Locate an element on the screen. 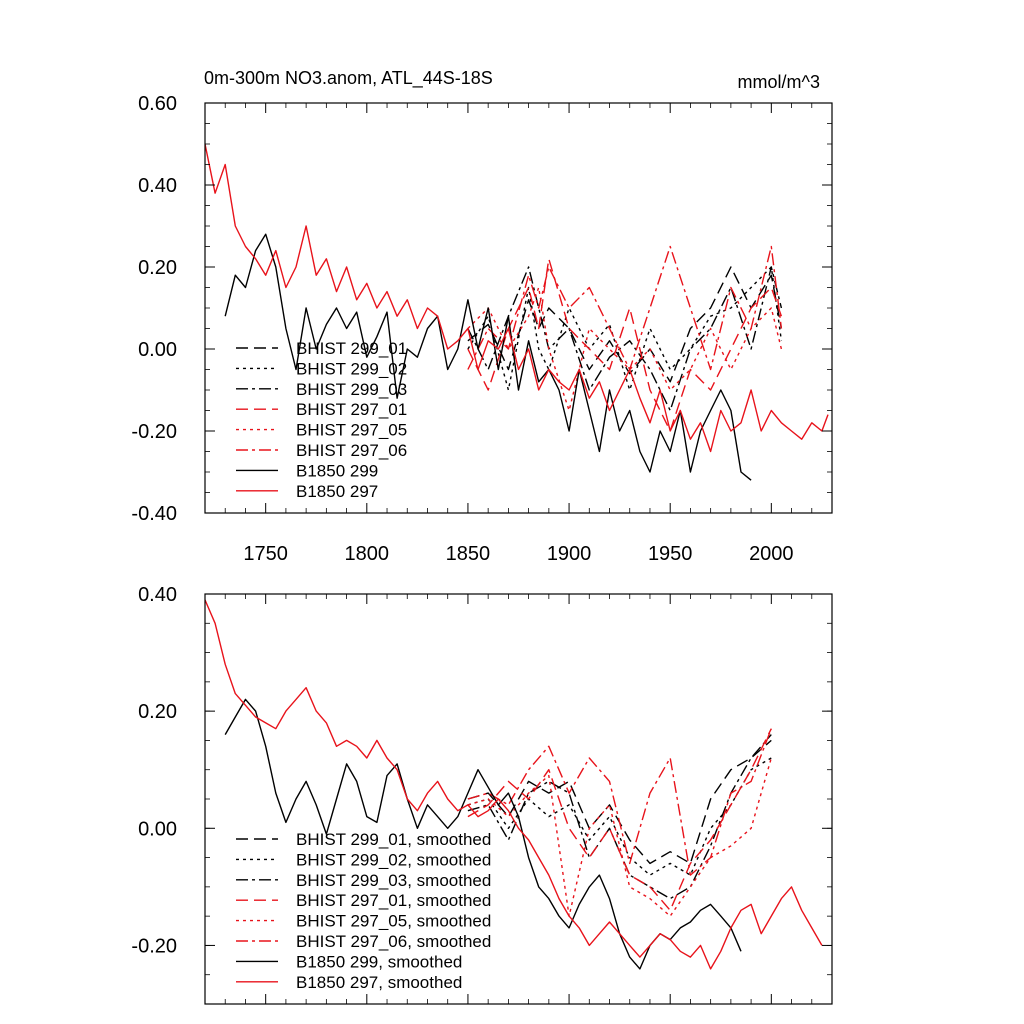 This screenshot has height=1024, width=1024. top-x-tick-label: 2000 is located at coordinates (771, 554).